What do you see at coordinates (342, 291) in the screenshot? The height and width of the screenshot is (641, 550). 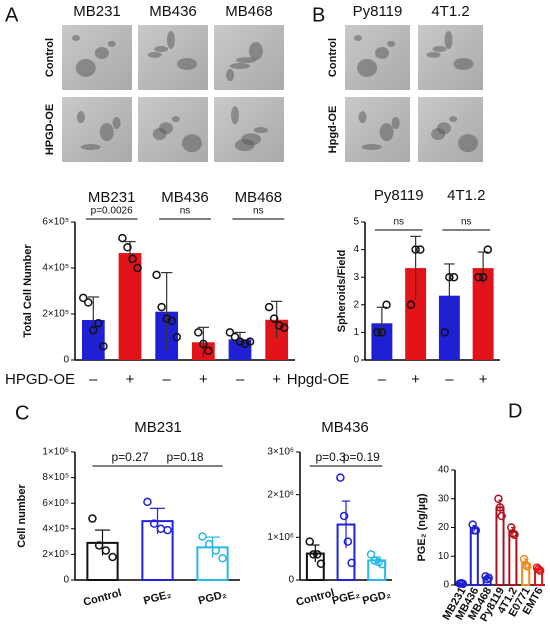 I see `y-axis-label: Spheroids/Field` at bounding box center [342, 291].